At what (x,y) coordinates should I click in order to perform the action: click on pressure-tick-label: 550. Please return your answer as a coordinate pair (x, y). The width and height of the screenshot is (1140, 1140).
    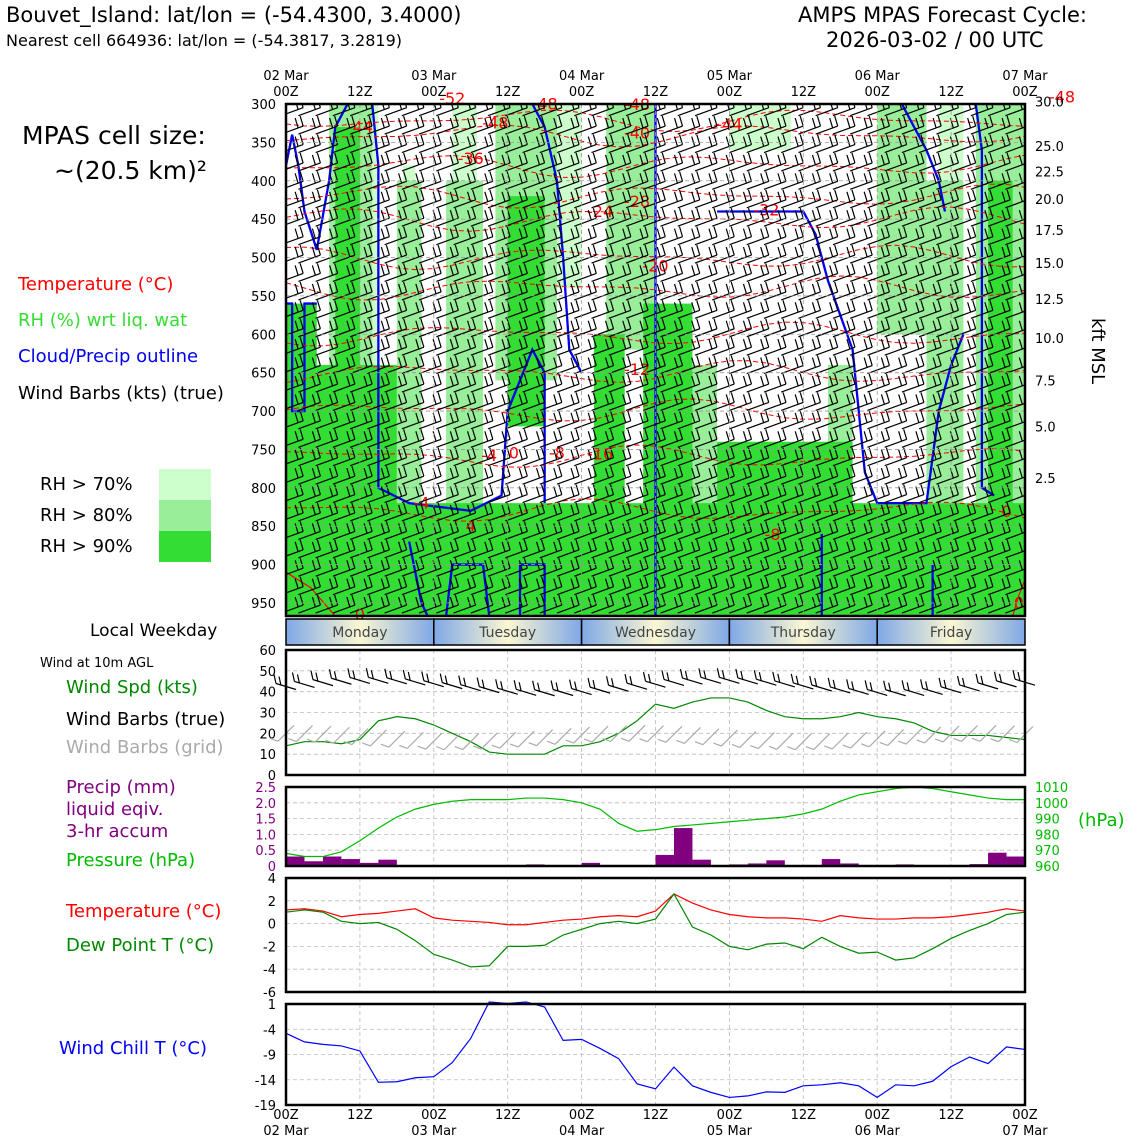
    Looking at the image, I should click on (263, 297).